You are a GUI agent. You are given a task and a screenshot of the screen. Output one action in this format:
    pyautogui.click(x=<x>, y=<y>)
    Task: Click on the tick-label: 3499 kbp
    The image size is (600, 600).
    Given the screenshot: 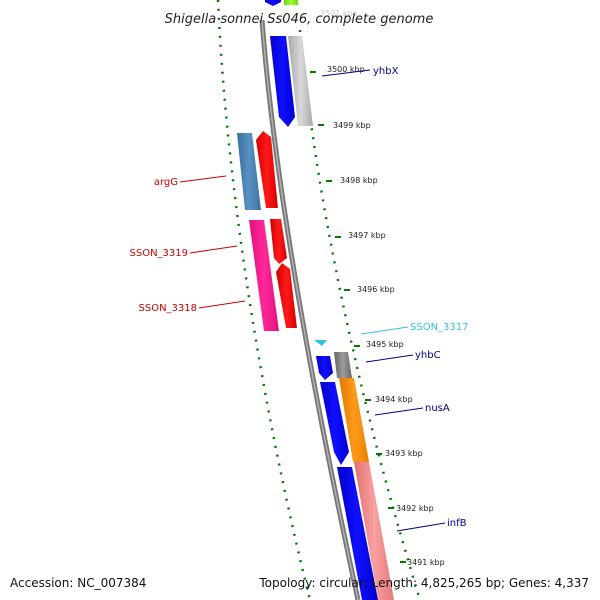 What is the action you would take?
    pyautogui.click(x=352, y=125)
    